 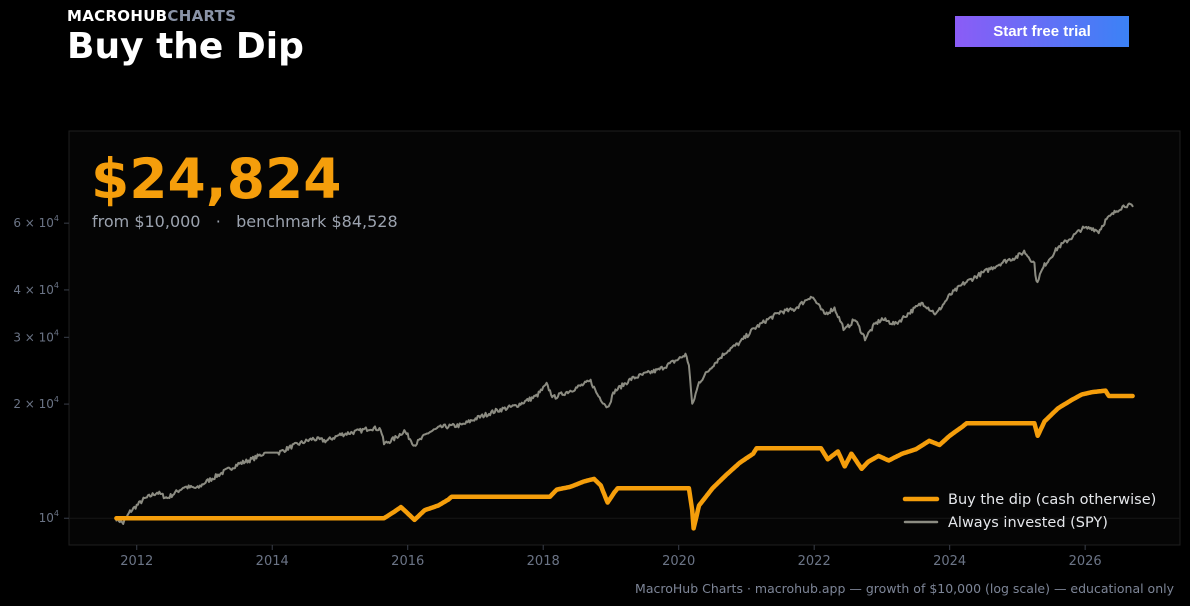 I want to click on y-tick-label-0: 104, so click(x=49, y=517).